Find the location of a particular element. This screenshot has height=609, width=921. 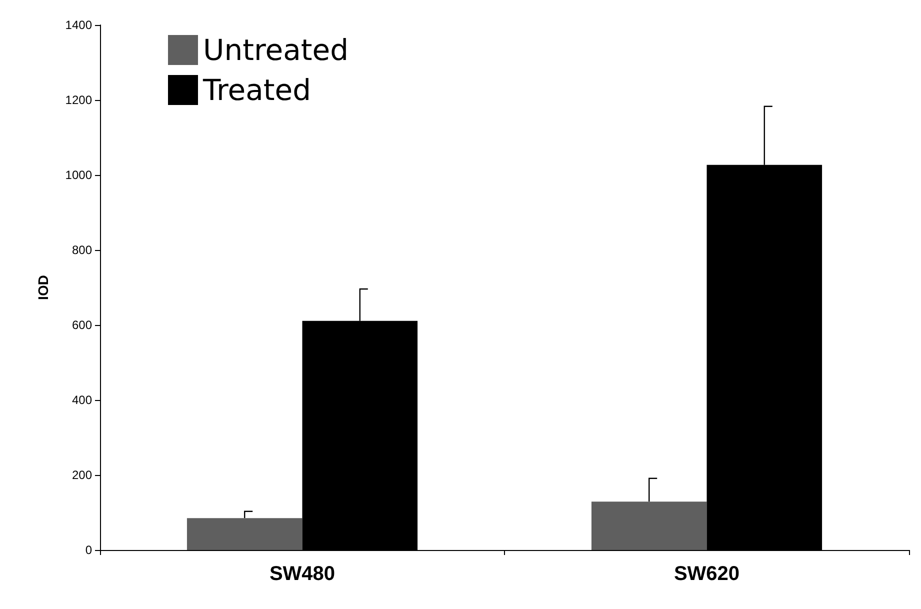

y-tick-label: 400 is located at coordinates (82, 400).